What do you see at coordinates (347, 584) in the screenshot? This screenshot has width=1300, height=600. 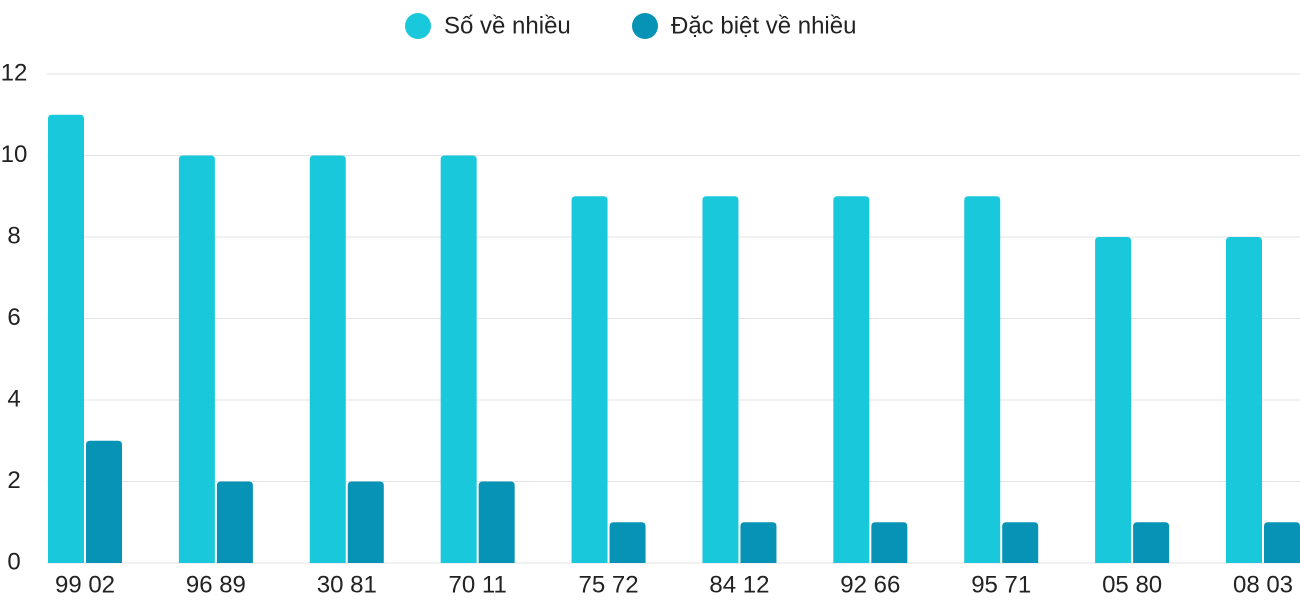 I see `x-tick-label: 30 81` at bounding box center [347, 584].